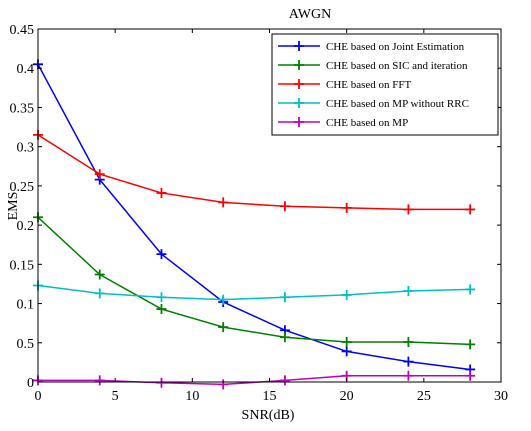  I want to click on y-tick-label: 0.4, so click(26, 69).